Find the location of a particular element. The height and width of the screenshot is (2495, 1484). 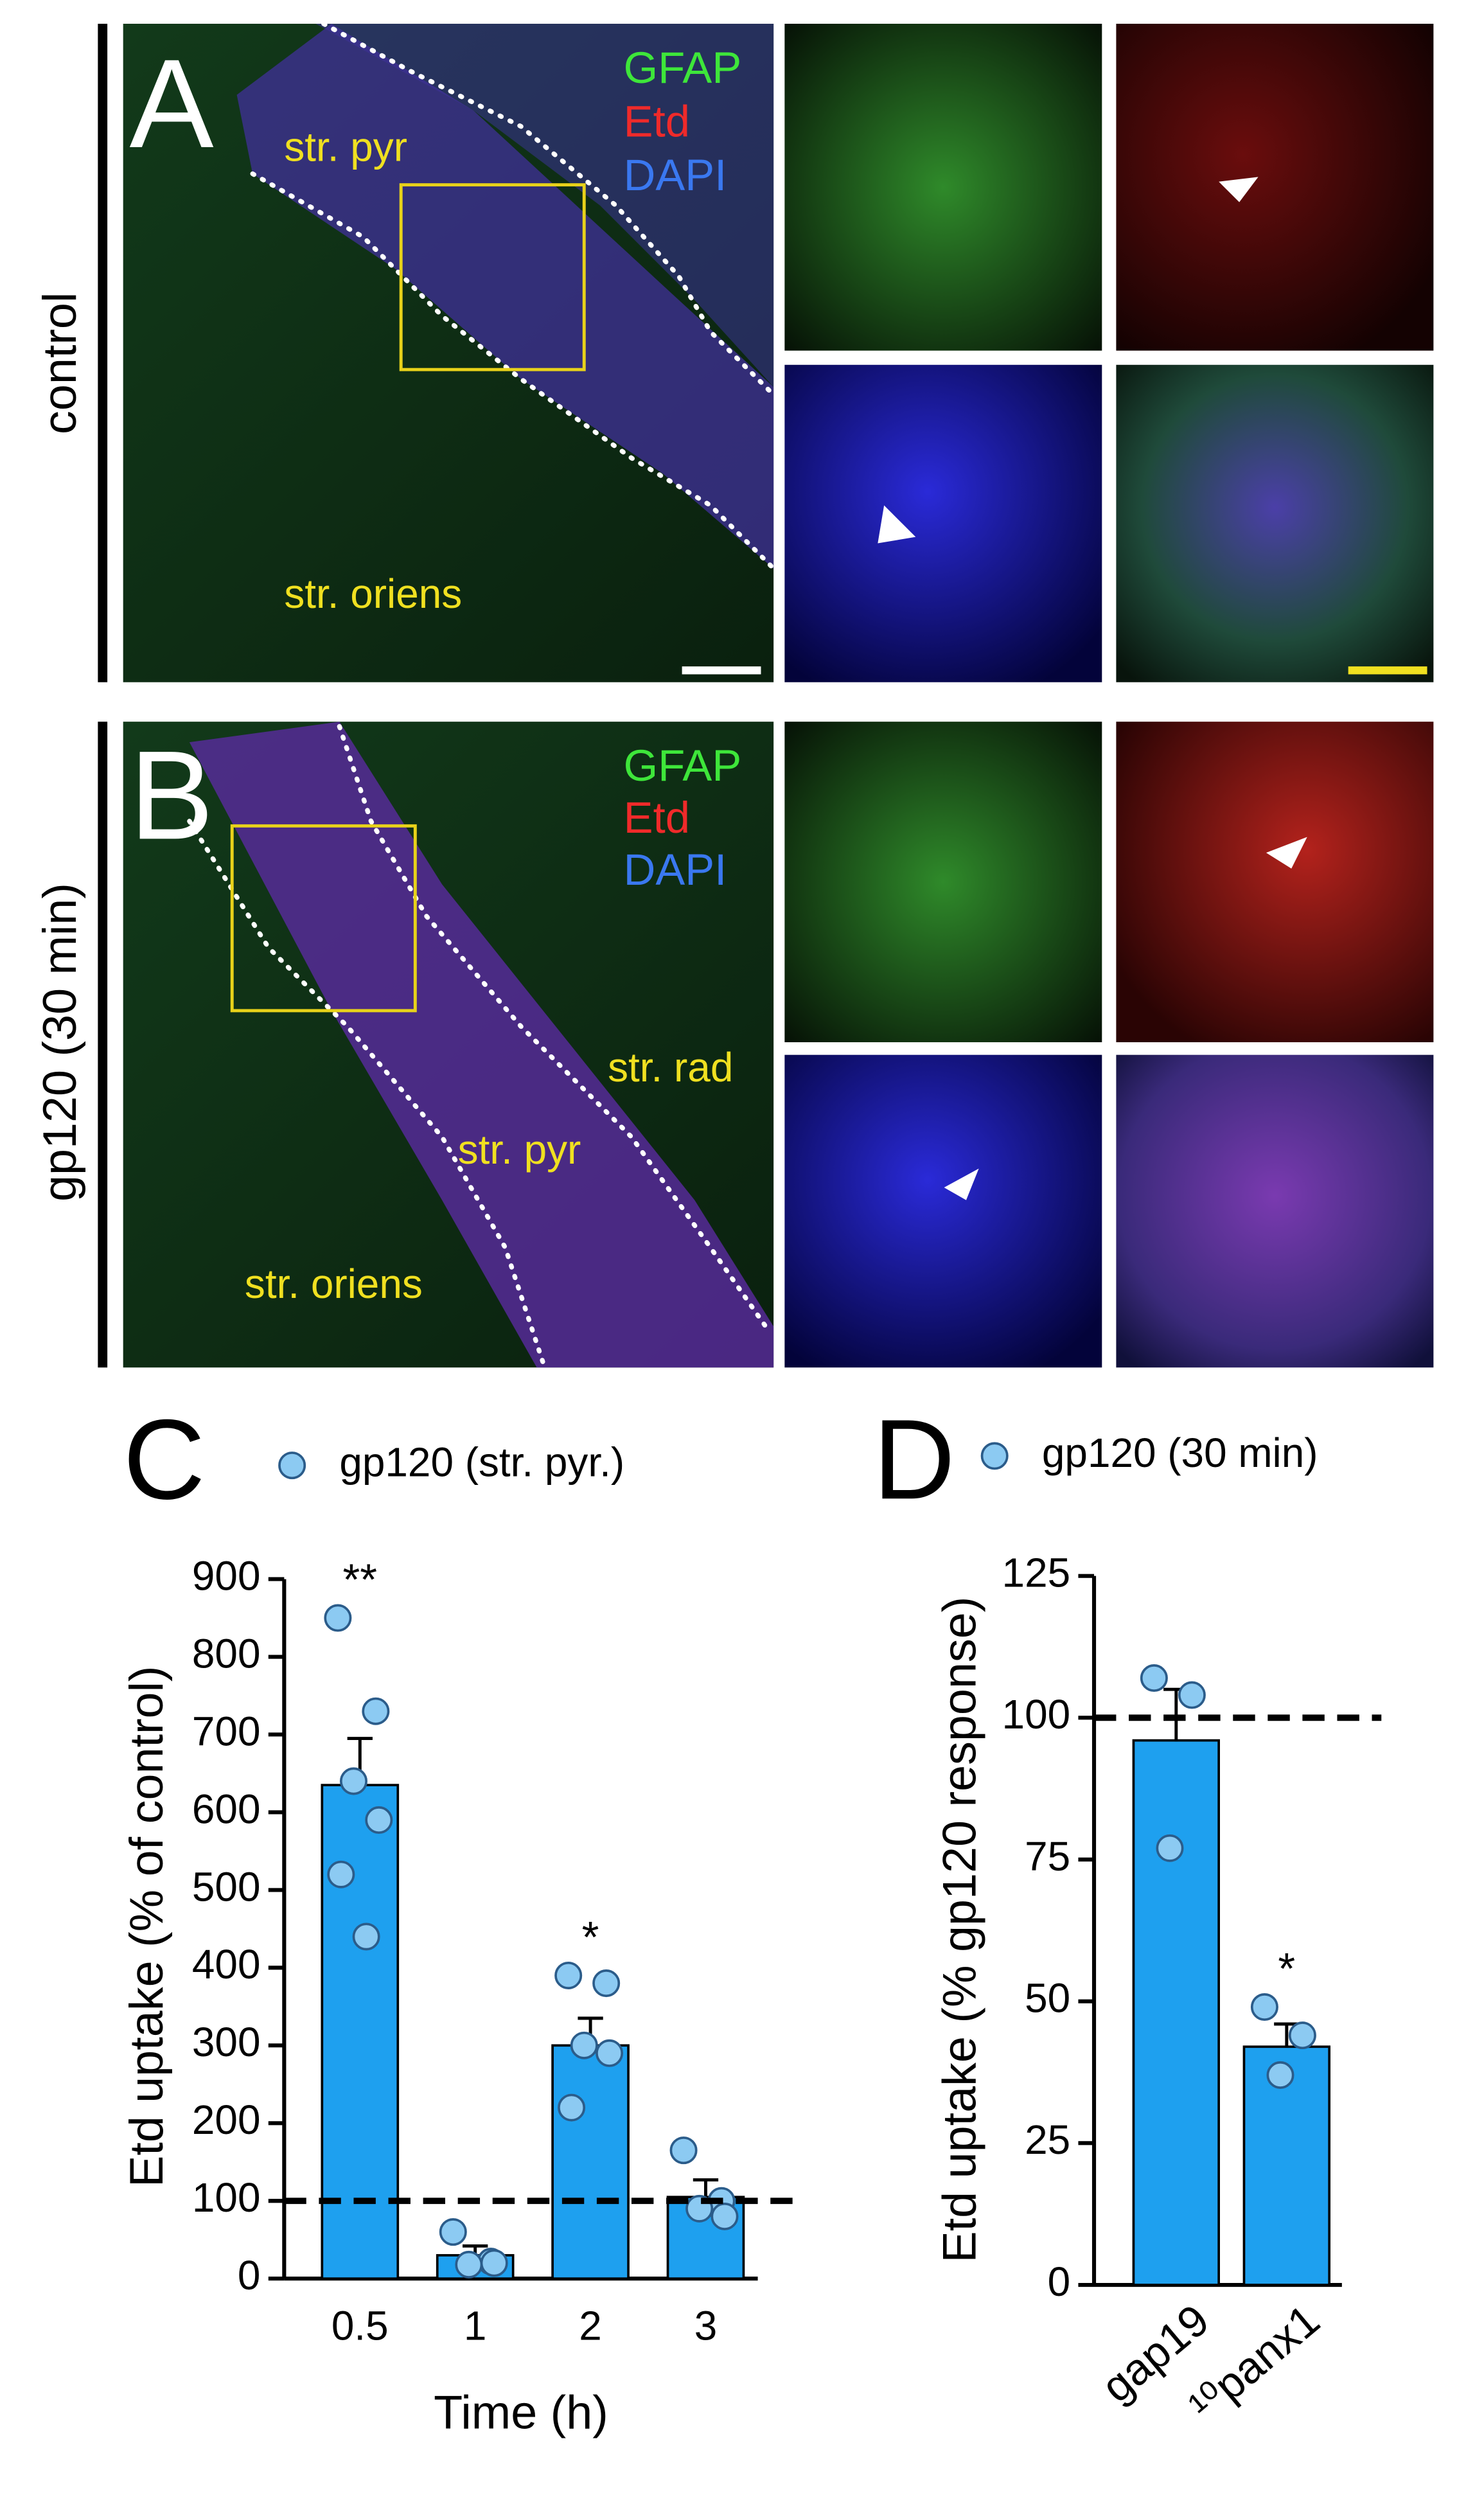

panel-letter: A is located at coordinates (172, 103).